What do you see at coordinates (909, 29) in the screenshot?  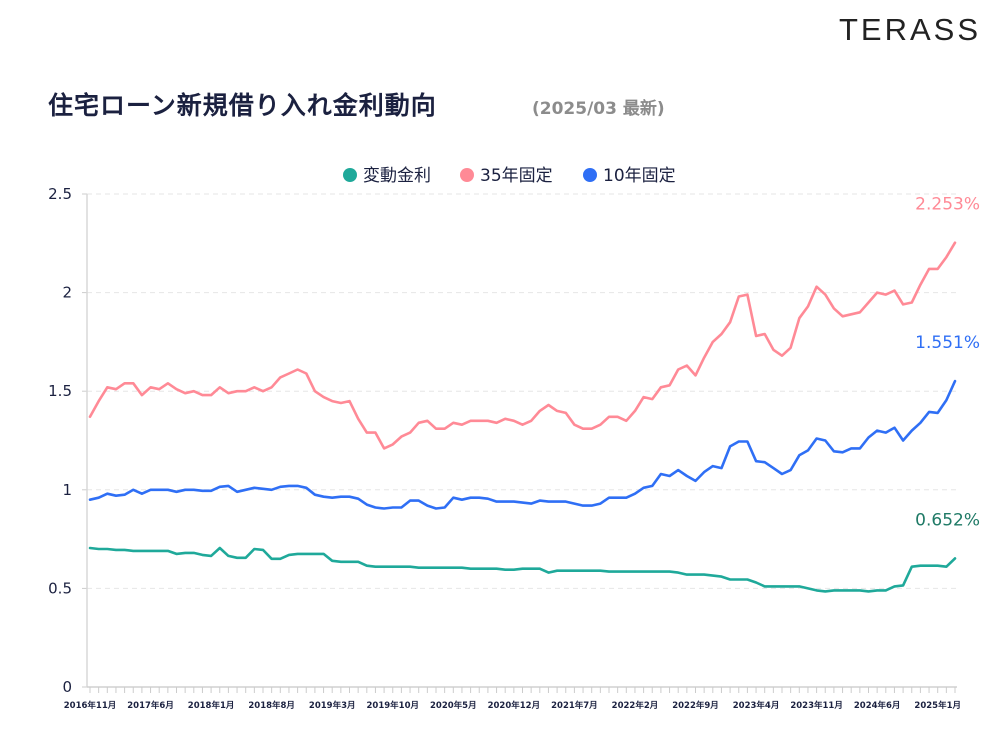 I see `terass-logo: TERASS` at bounding box center [909, 29].